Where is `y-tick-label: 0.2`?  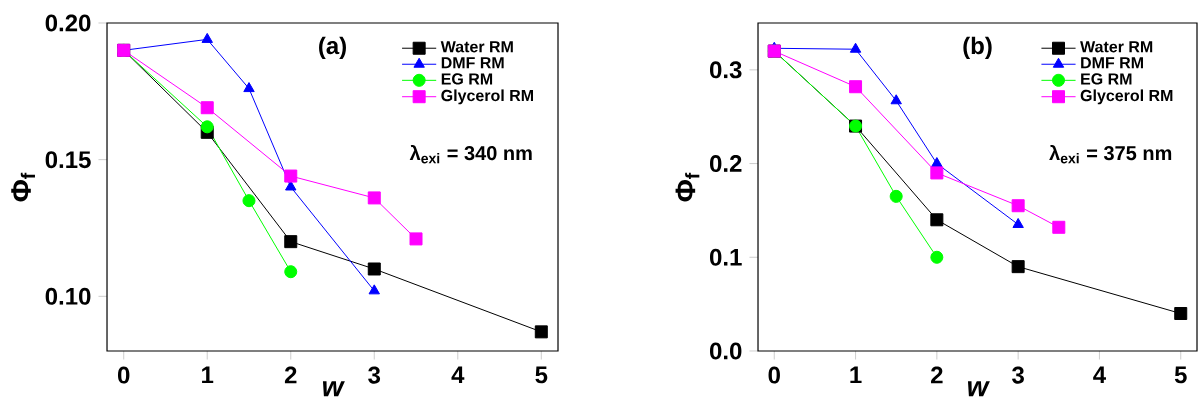 y-tick-label: 0.2 is located at coordinates (725, 164).